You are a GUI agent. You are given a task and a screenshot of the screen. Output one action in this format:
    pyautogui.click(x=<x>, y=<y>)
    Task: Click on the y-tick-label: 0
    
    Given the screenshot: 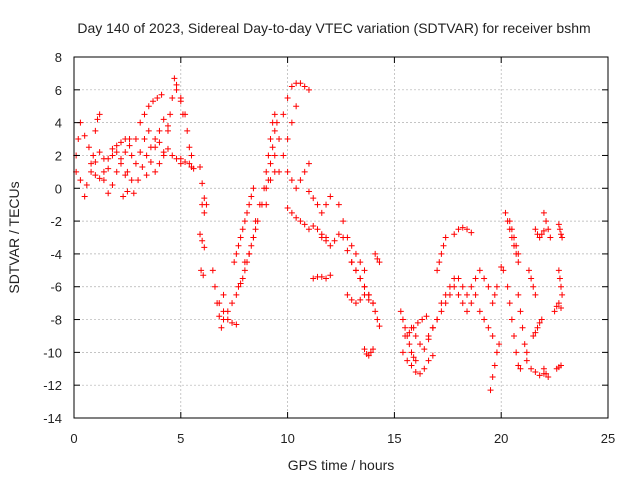 What is the action you would take?
    pyautogui.click(x=58, y=188)
    